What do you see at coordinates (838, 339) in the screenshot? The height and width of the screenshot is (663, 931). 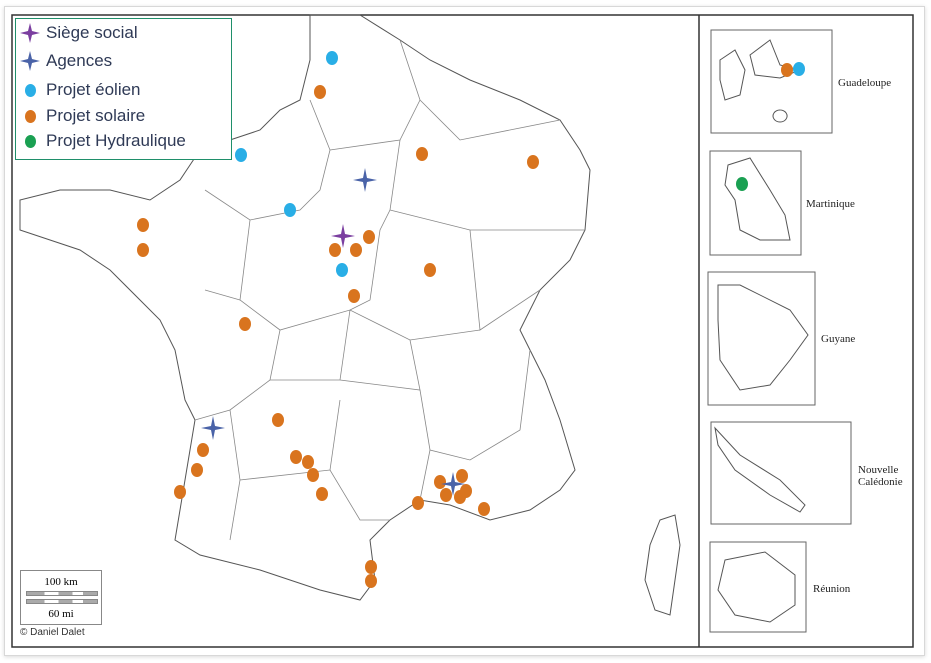 I see `label-guyane: Guyane` at bounding box center [838, 339].